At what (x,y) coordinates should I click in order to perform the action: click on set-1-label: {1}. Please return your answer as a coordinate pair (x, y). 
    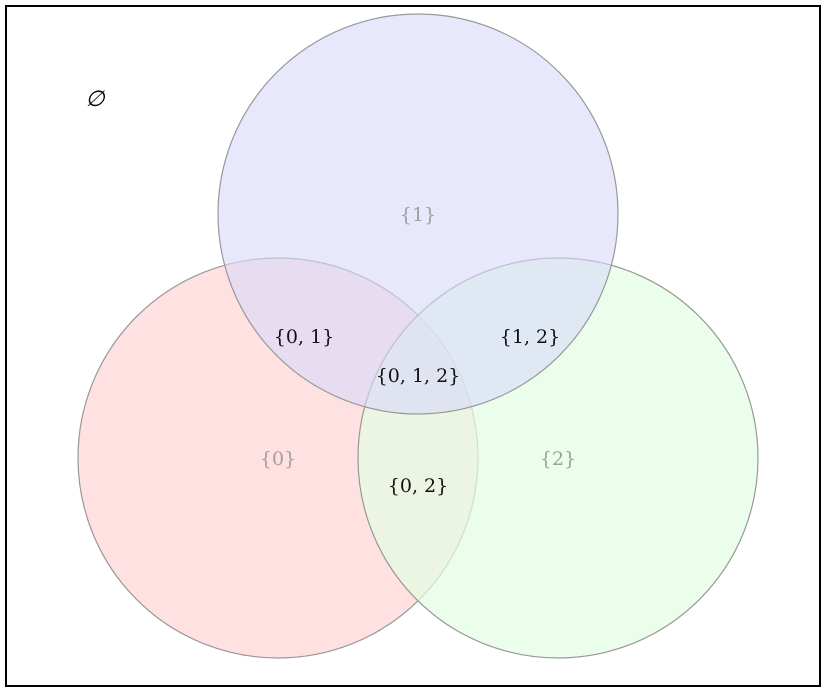
    Looking at the image, I should click on (418, 215).